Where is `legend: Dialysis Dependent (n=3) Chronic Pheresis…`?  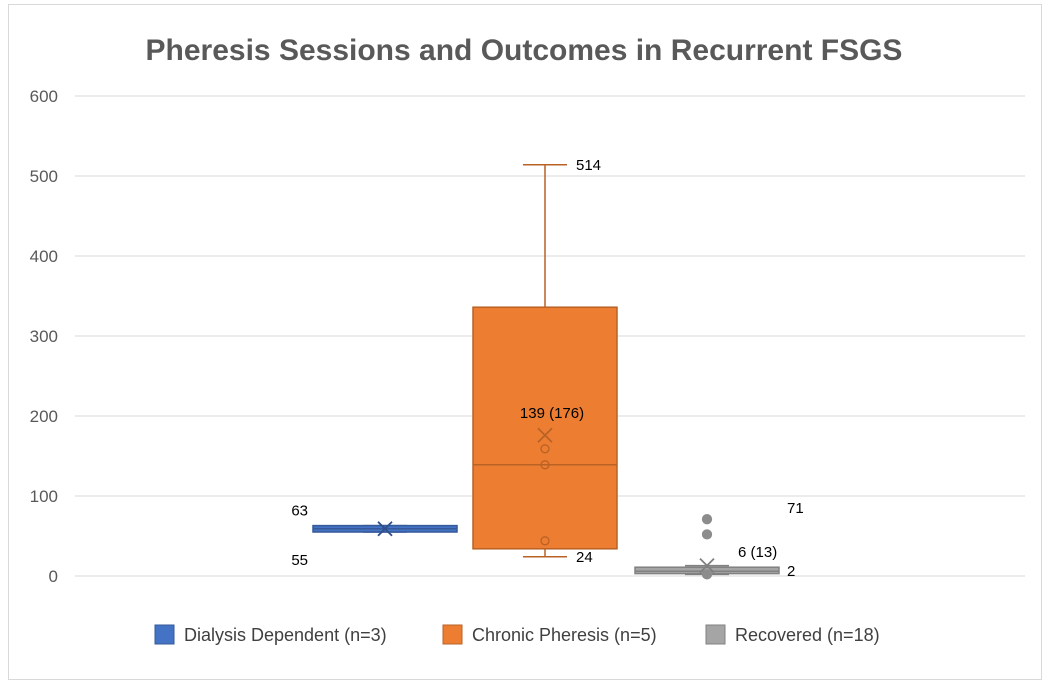 legend: Dialysis Dependent (n=3) Chronic Pheresis… is located at coordinates (517, 634).